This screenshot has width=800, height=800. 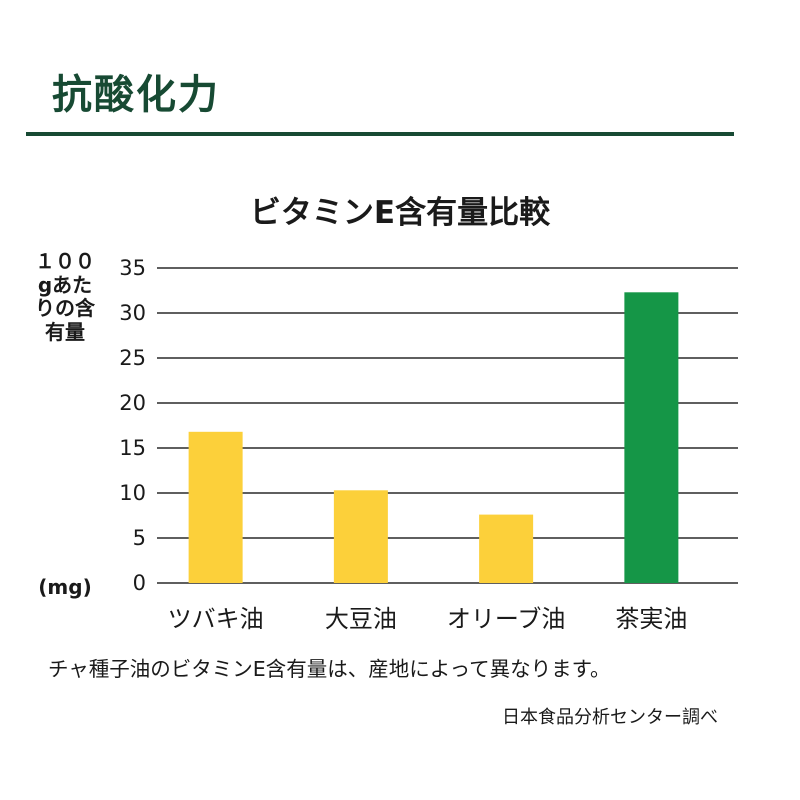 I want to click on y-axis-label: １００gあたりの含有量, so click(x=65, y=296).